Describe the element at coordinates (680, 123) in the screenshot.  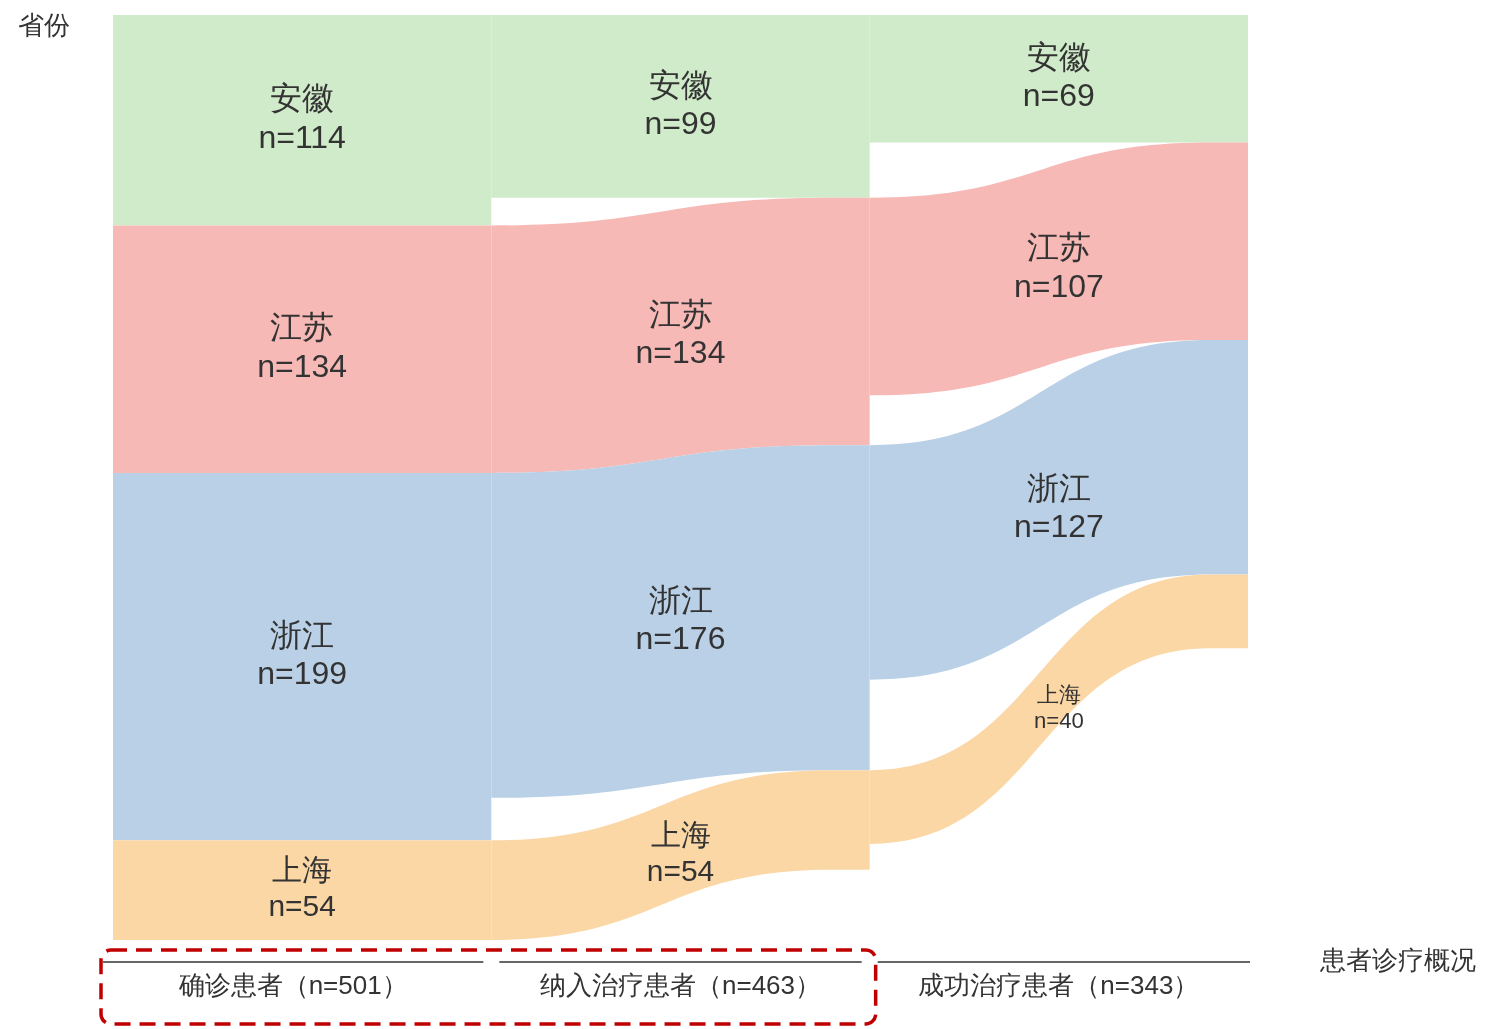
I see `data-label: n=99` at that location.